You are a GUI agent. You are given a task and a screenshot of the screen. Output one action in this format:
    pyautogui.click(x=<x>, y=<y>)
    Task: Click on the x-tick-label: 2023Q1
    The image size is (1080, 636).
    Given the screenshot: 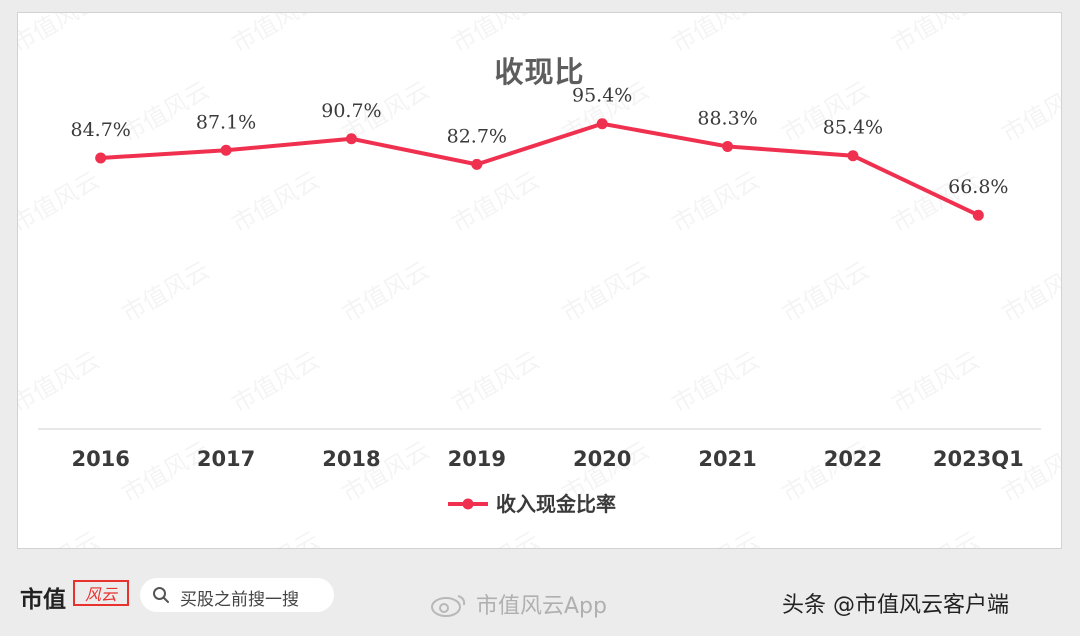 What is the action you would take?
    pyautogui.click(x=978, y=459)
    